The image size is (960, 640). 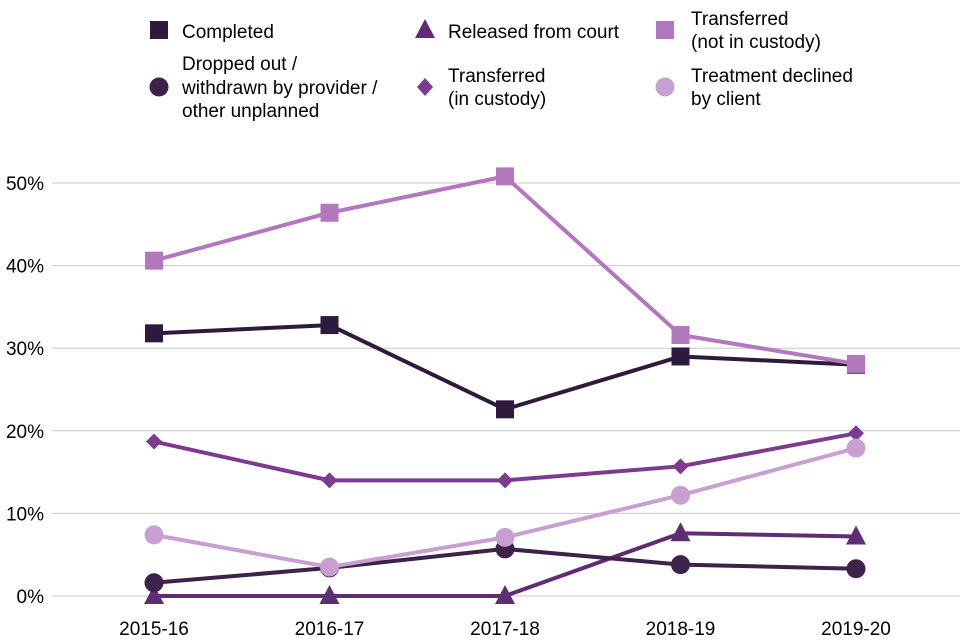 What do you see at coordinates (279, 88) in the screenshot?
I see `legend-label-dropped-out-line2: withdrawn by provider /` at bounding box center [279, 88].